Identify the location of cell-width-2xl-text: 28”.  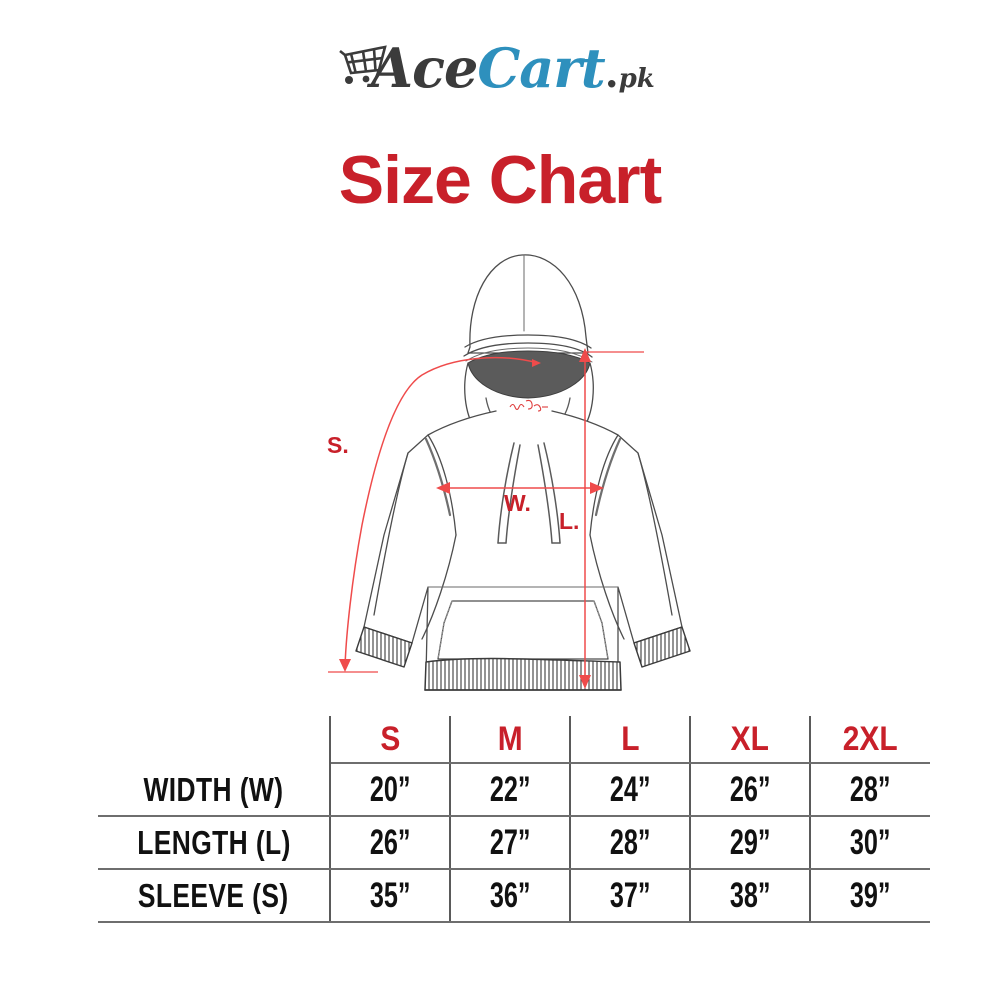
(870, 789).